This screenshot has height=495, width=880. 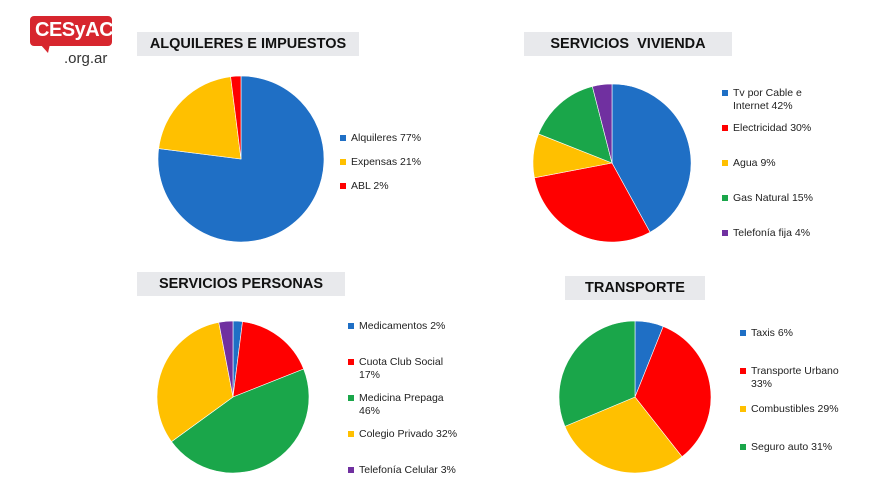 I want to click on legend-label: Medicamentos 2%, so click(x=402, y=326).